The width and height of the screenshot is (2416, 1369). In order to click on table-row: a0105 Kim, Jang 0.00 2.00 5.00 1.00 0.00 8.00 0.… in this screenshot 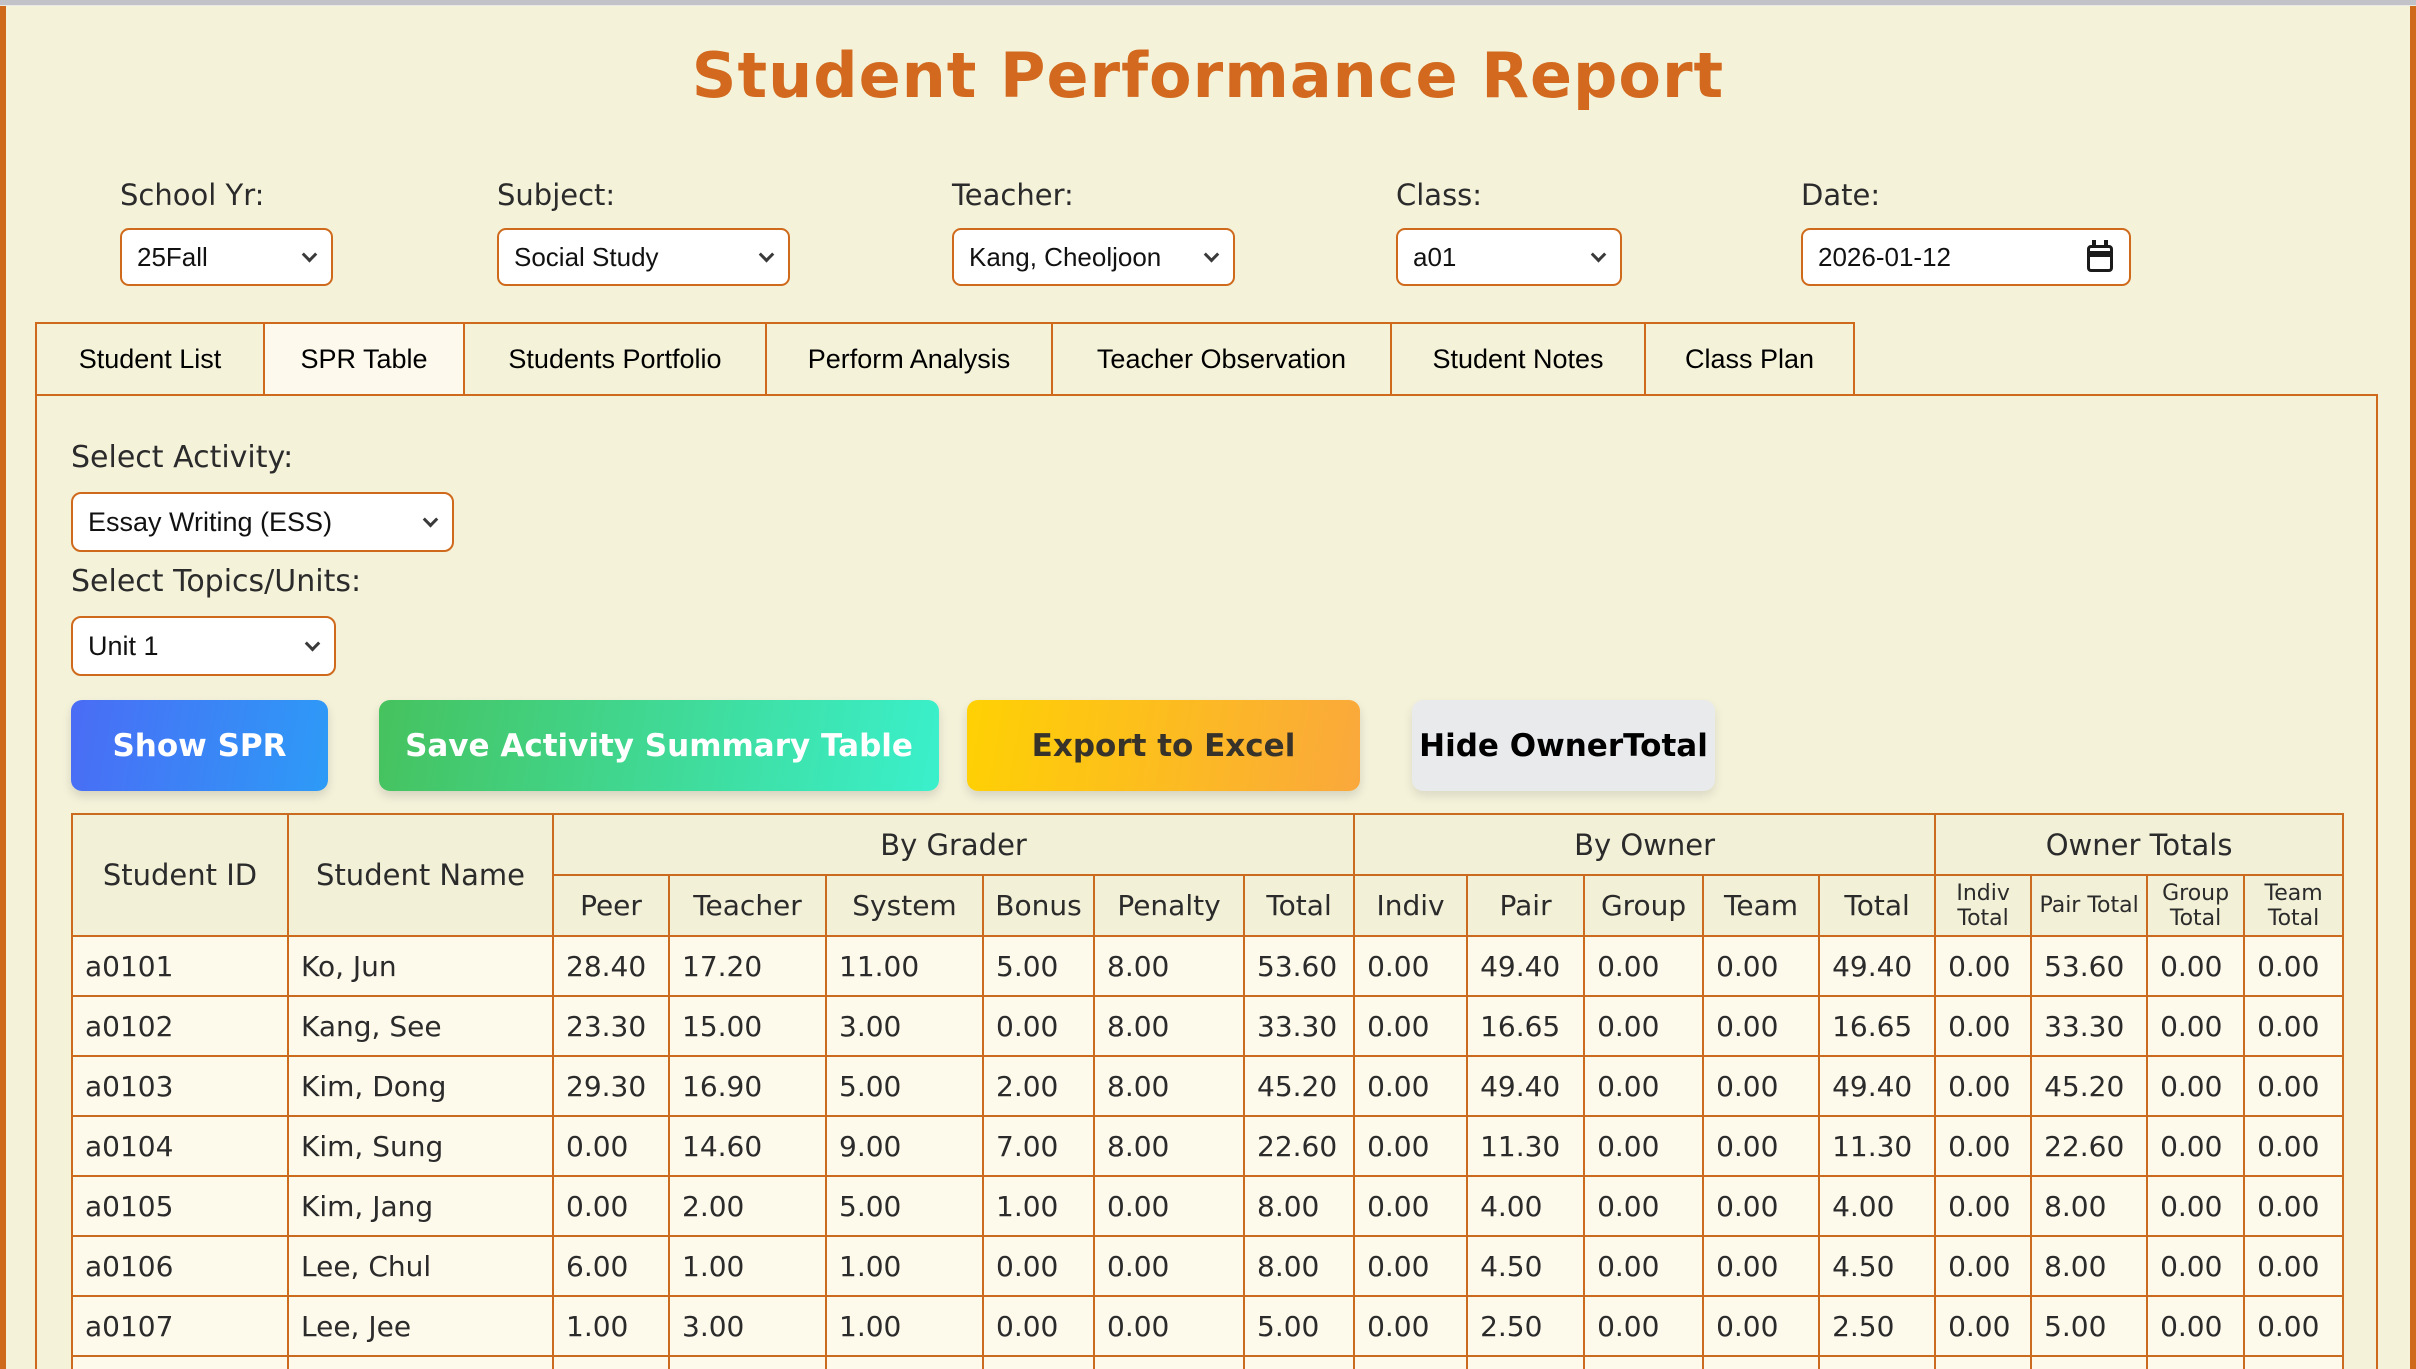, I will do `click(1208, 1206)`.